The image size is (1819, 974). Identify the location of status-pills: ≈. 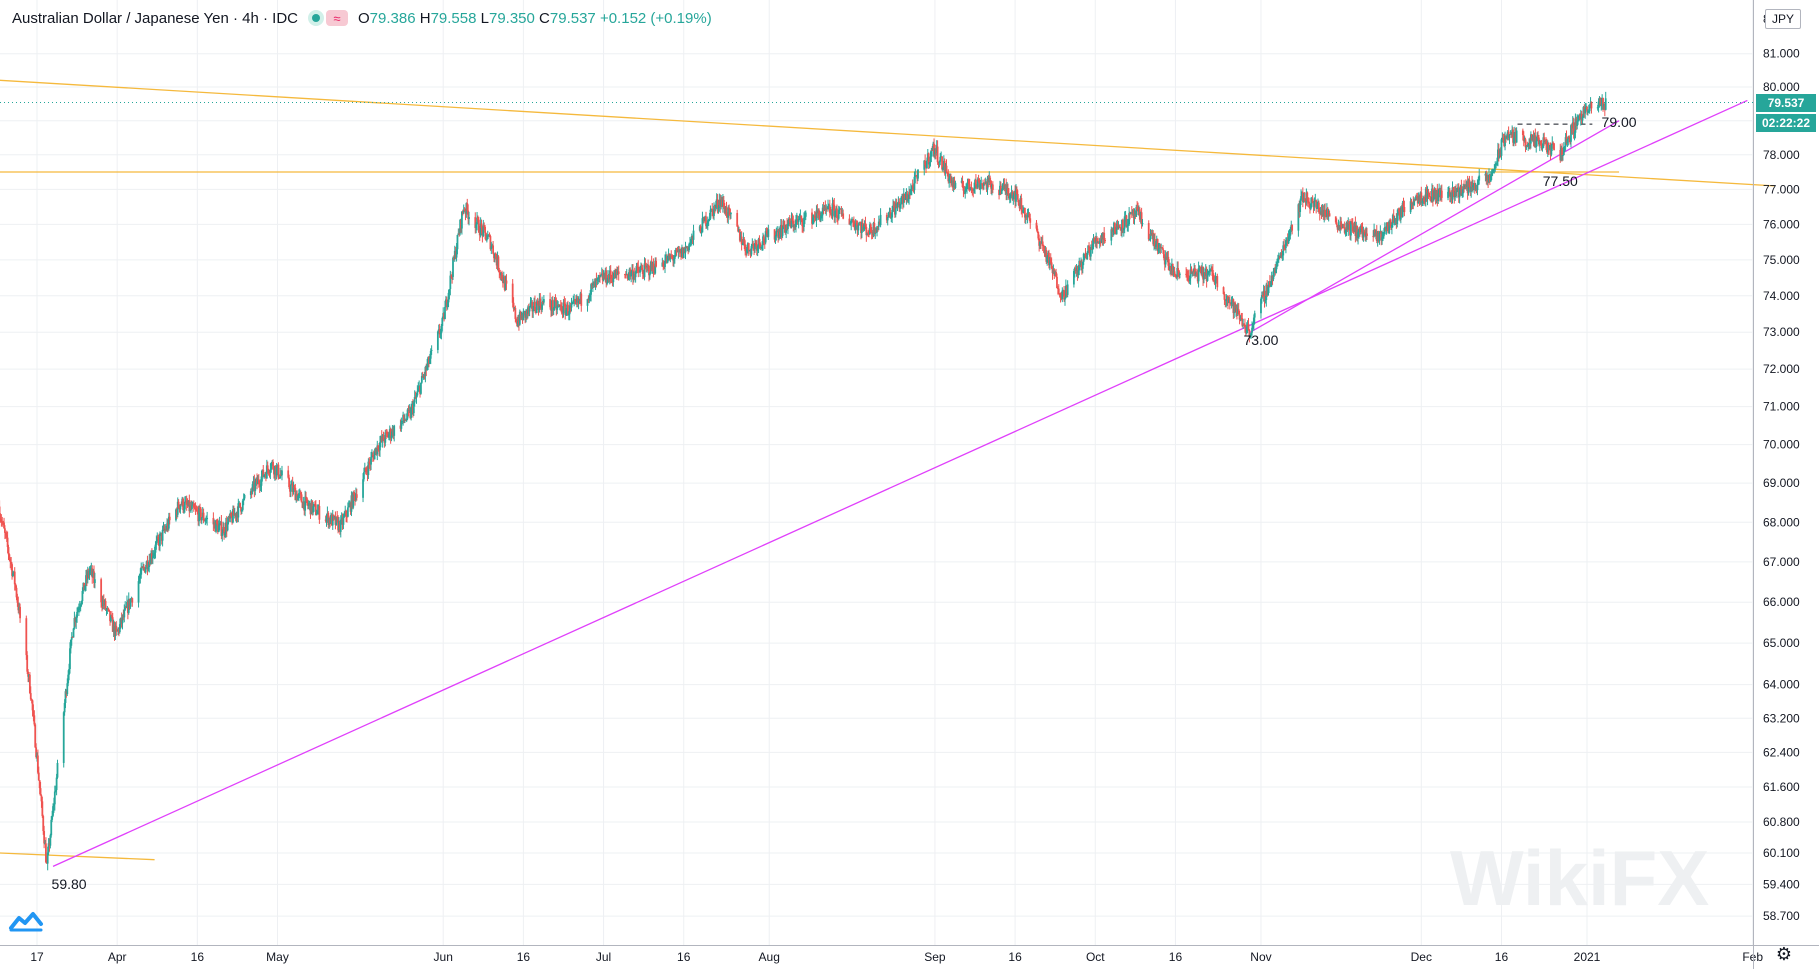
(328, 18).